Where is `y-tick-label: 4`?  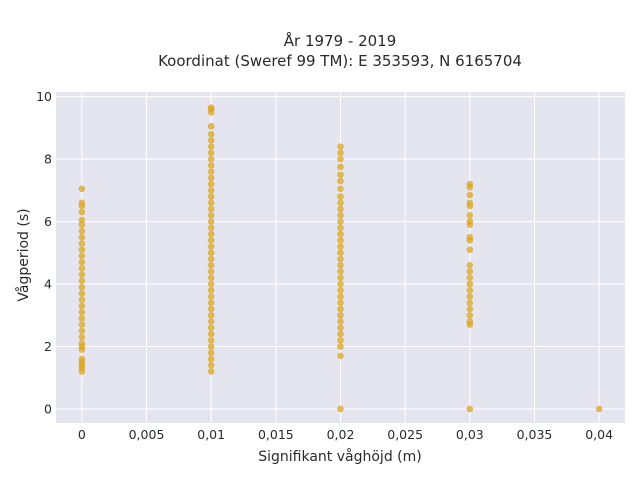
y-tick-label: 4 is located at coordinates (48, 284).